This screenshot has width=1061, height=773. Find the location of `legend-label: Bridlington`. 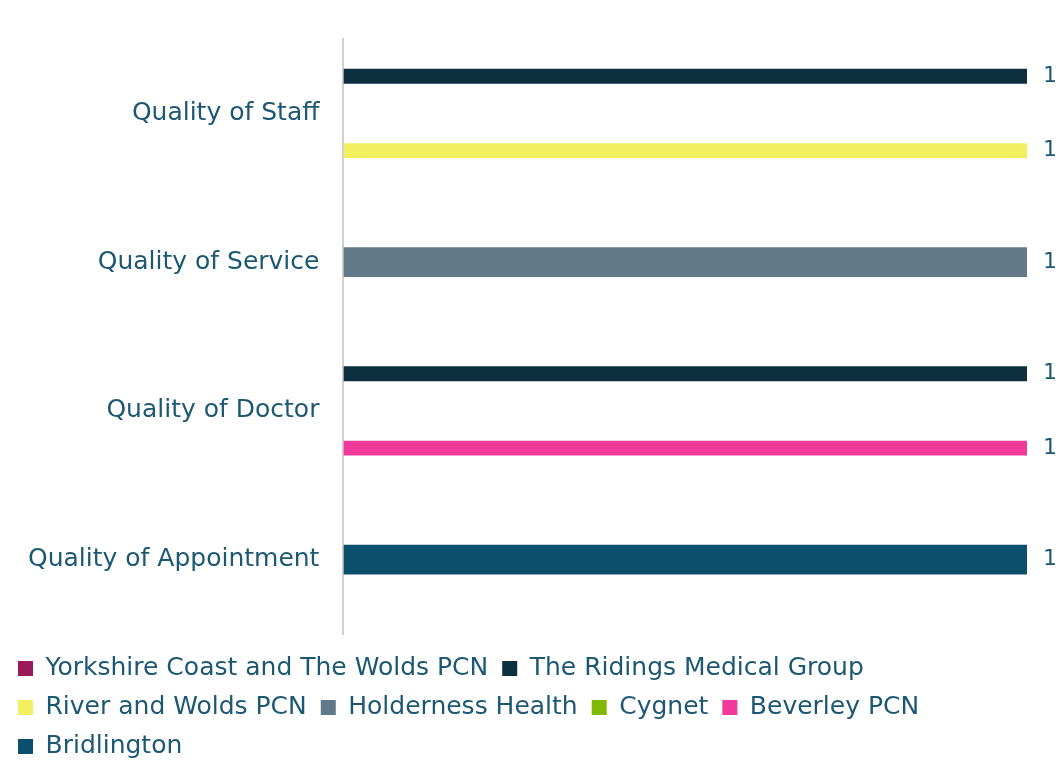

legend-label: Bridlington is located at coordinates (114, 744).